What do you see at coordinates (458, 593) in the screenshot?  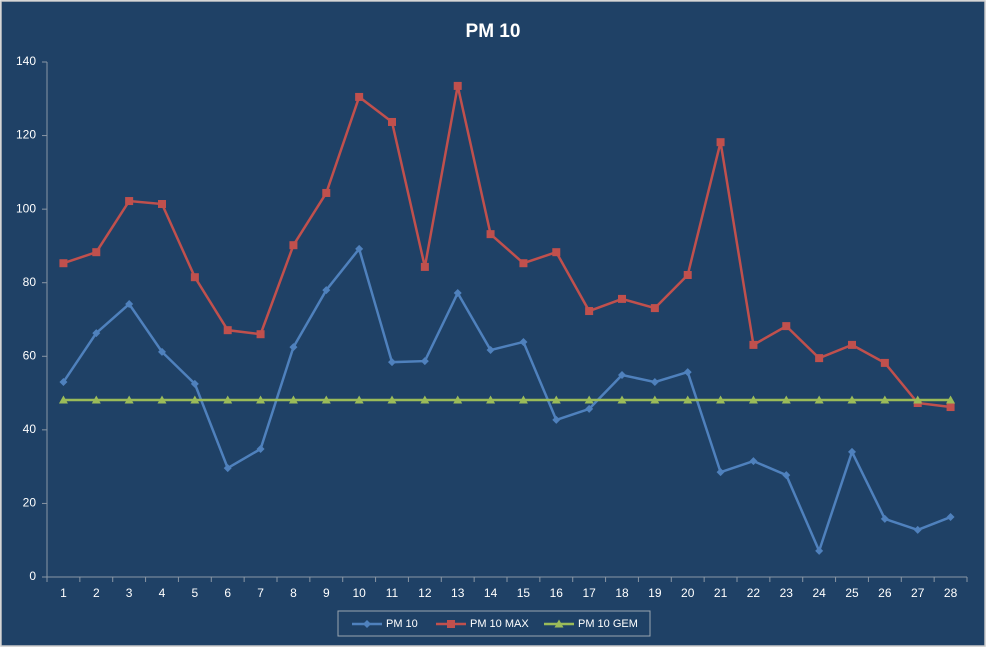 I see `x-tick-label: 13` at bounding box center [458, 593].